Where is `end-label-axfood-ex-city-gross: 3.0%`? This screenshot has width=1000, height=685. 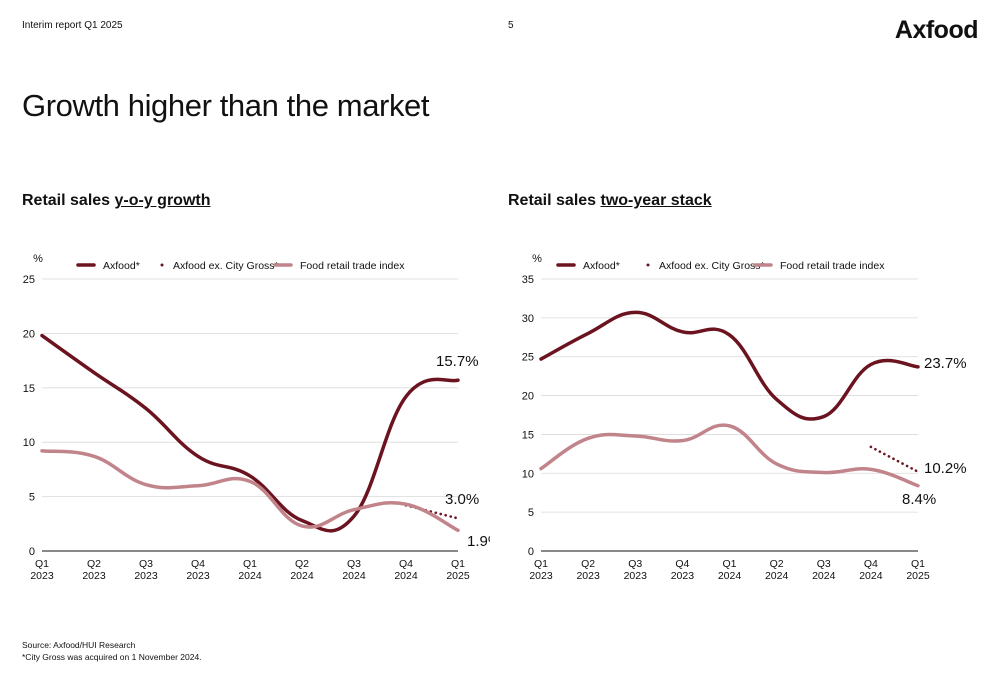
end-label-axfood-ex-city-gross: 3.0% is located at coordinates (462, 499).